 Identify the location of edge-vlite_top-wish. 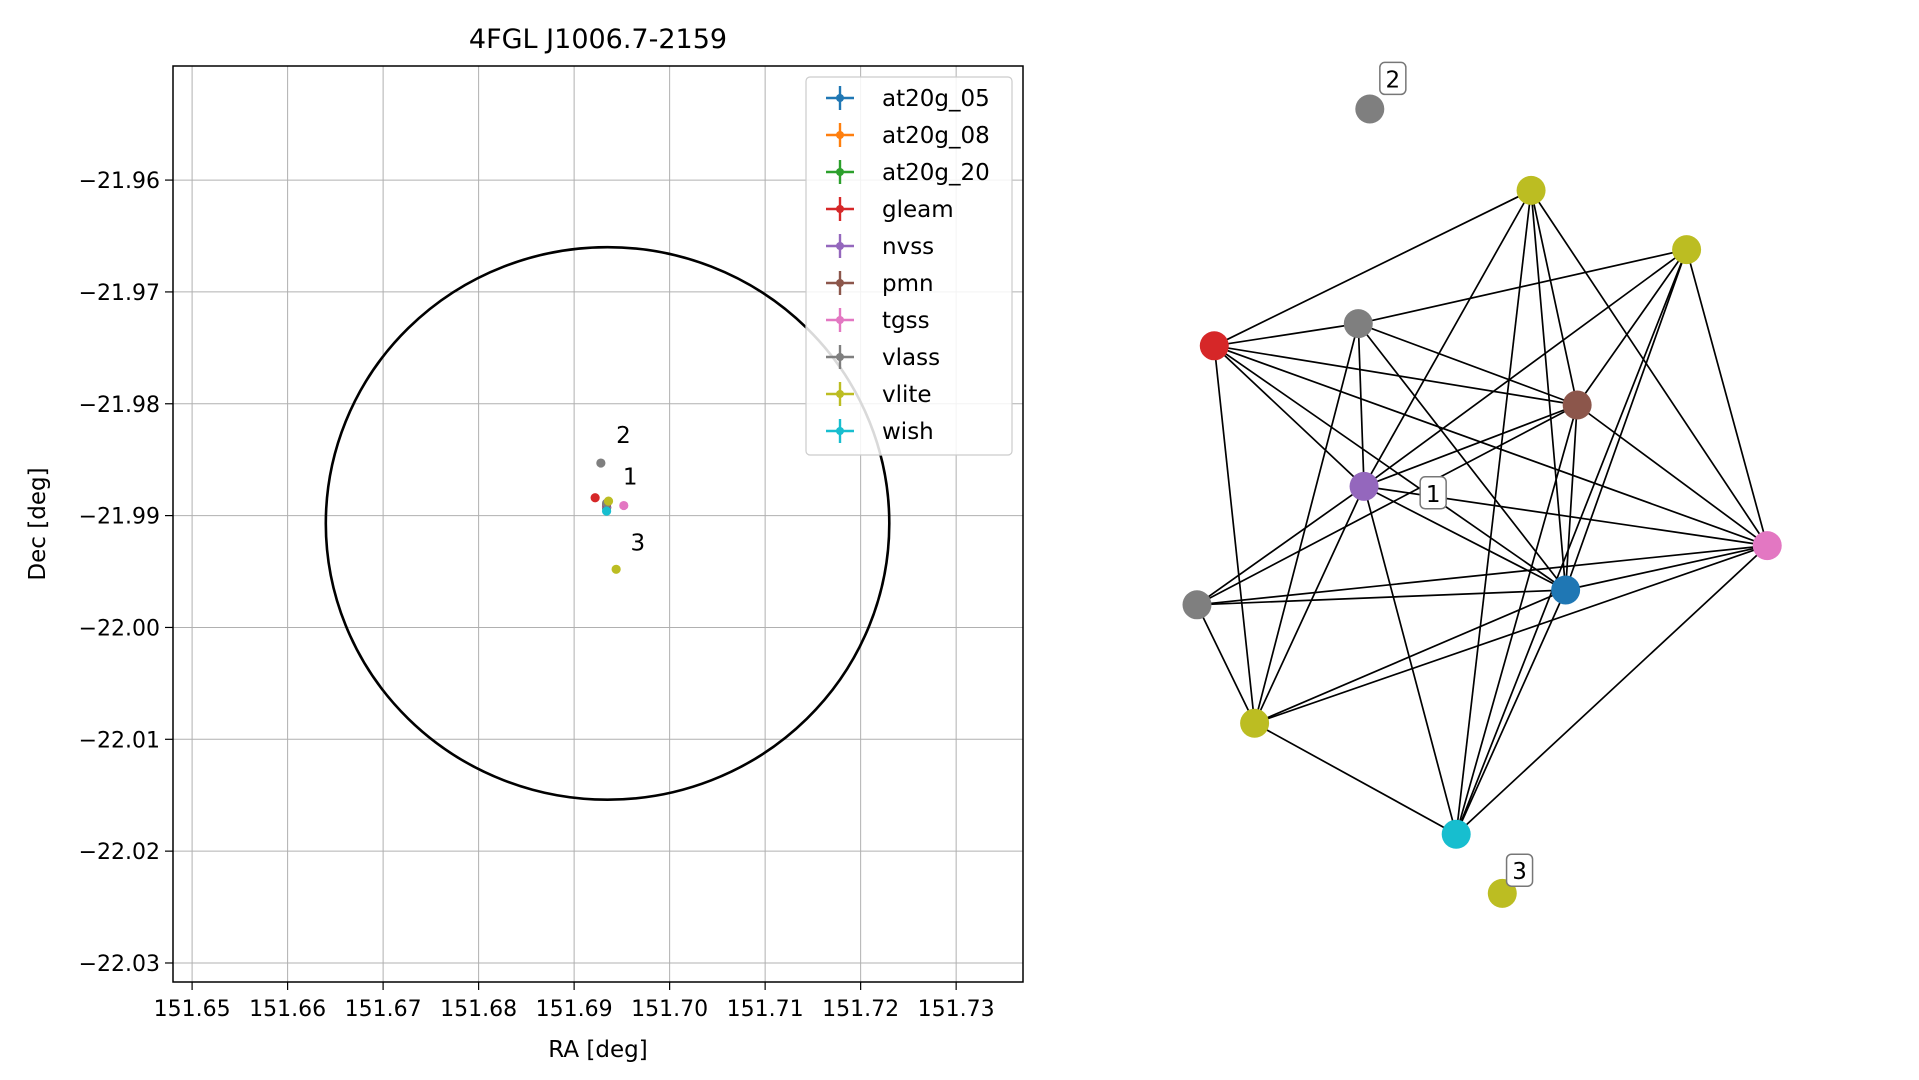
(1493, 512).